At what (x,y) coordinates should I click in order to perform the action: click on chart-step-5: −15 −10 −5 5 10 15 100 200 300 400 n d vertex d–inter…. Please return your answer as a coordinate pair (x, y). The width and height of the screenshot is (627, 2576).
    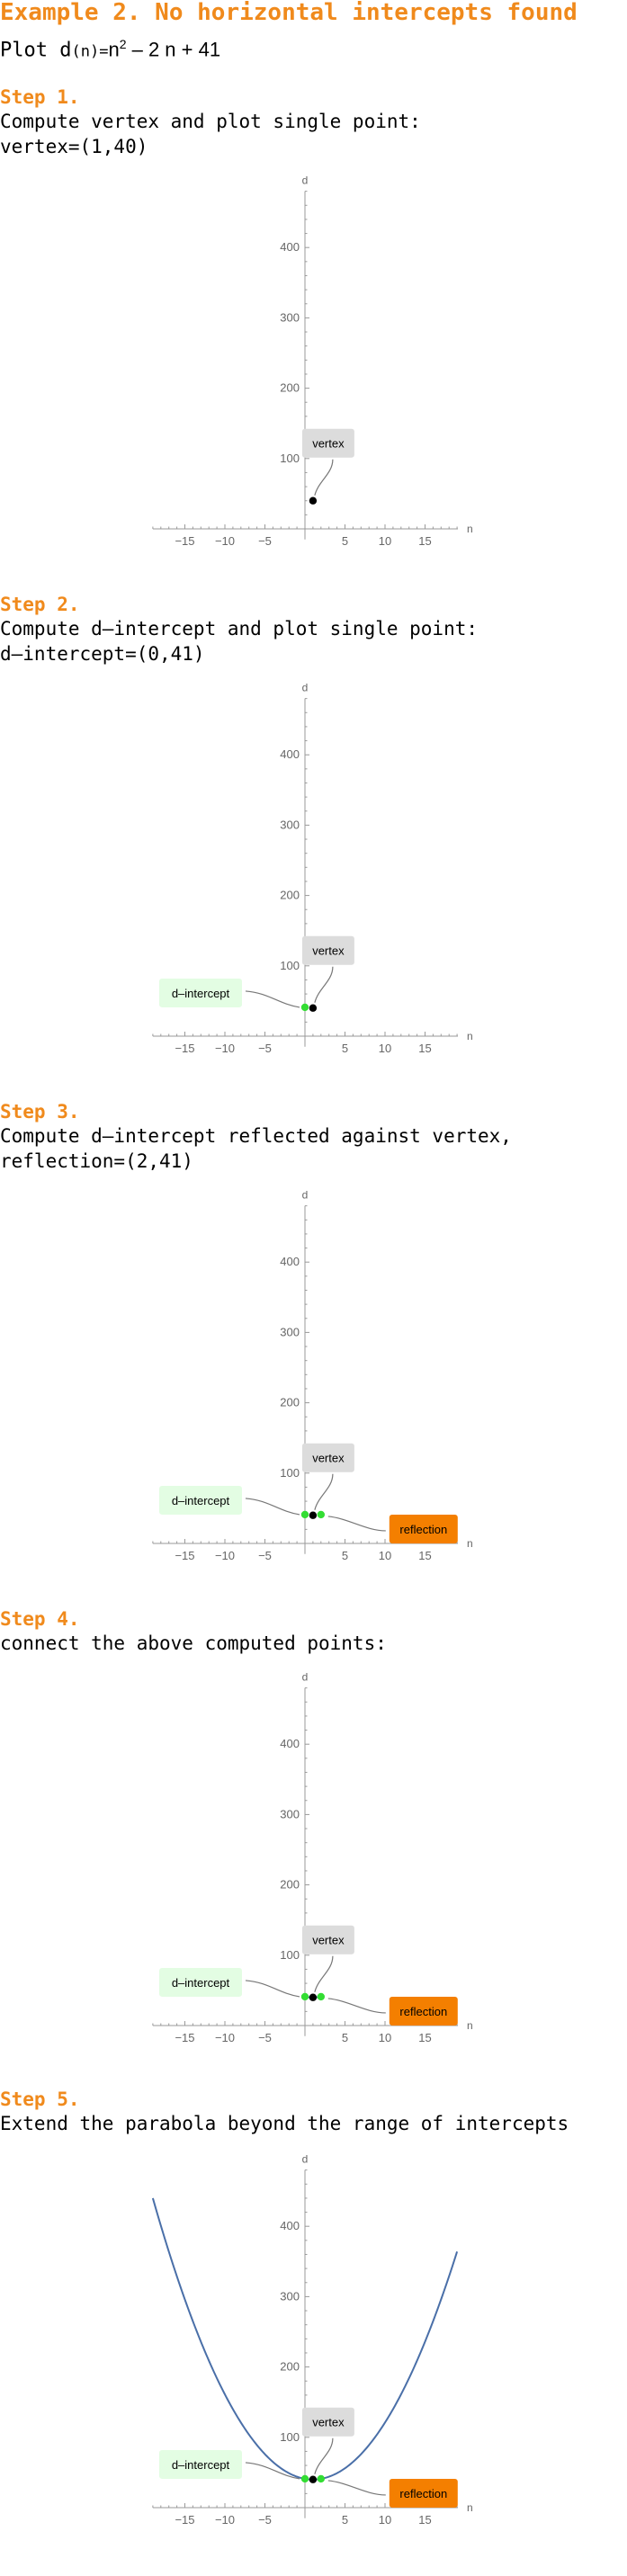
    Looking at the image, I should click on (312, 2340).